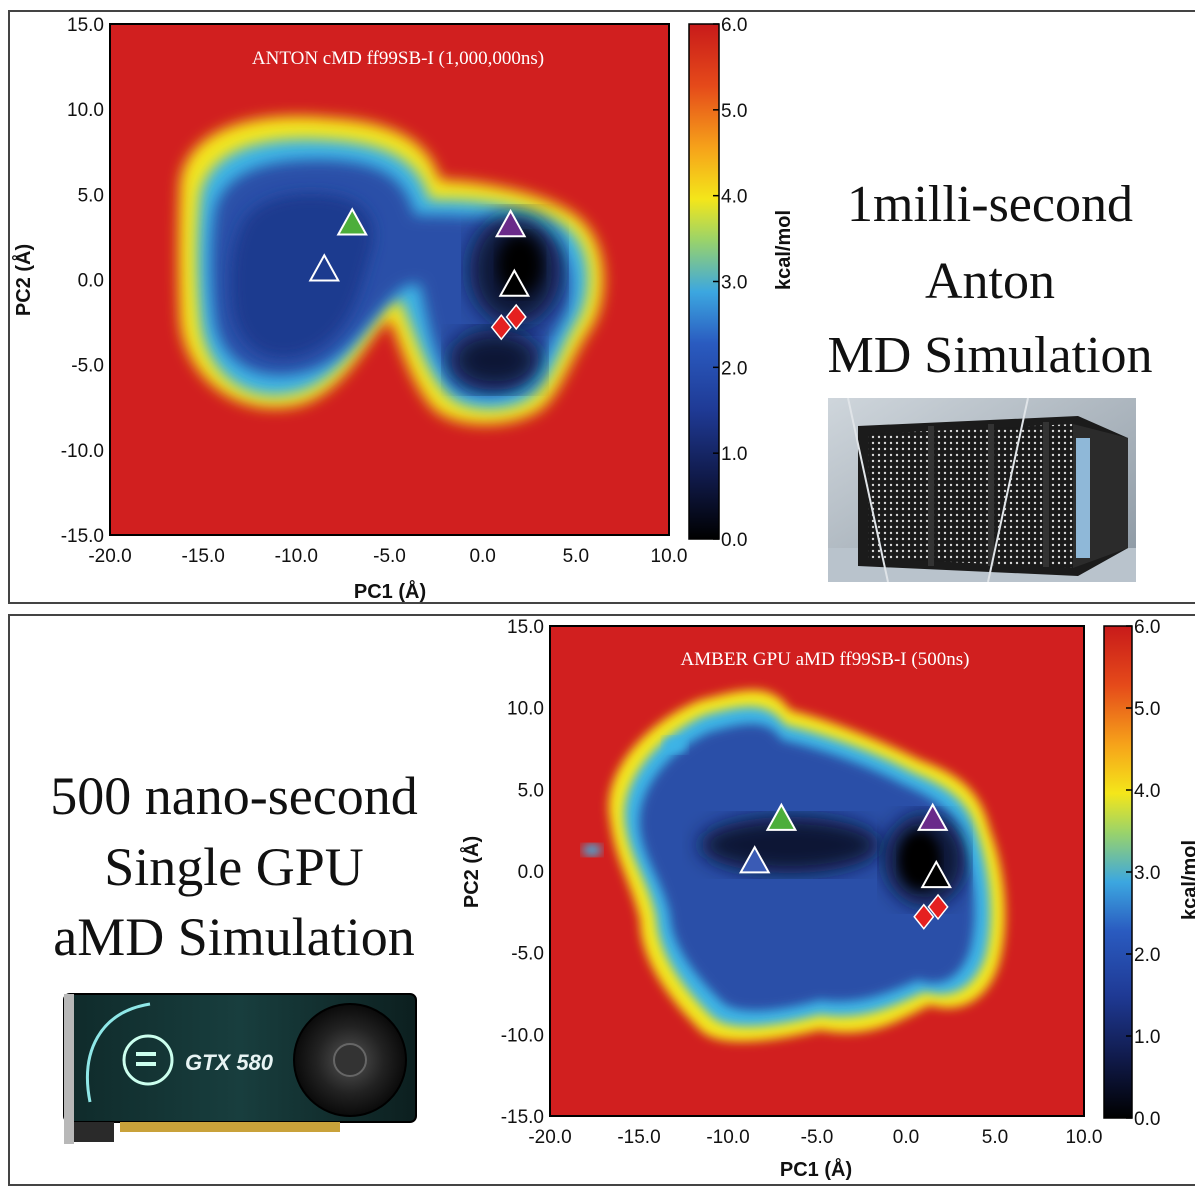 This screenshot has width=1195, height=1186. What do you see at coordinates (755, 859) in the screenshot?
I see `marker-triangle-blue` at bounding box center [755, 859].